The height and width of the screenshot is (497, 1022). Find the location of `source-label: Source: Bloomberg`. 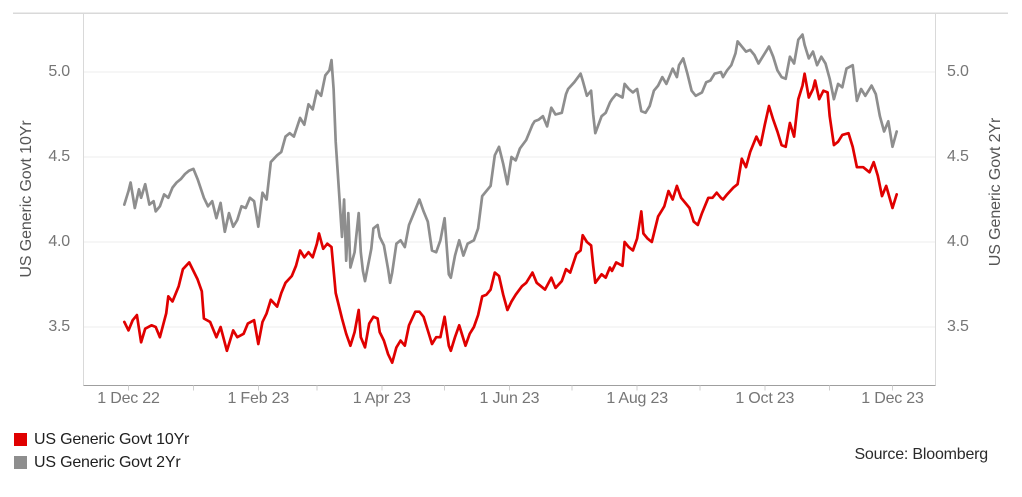

source-label: Source: Bloomberg is located at coordinates (921, 454).